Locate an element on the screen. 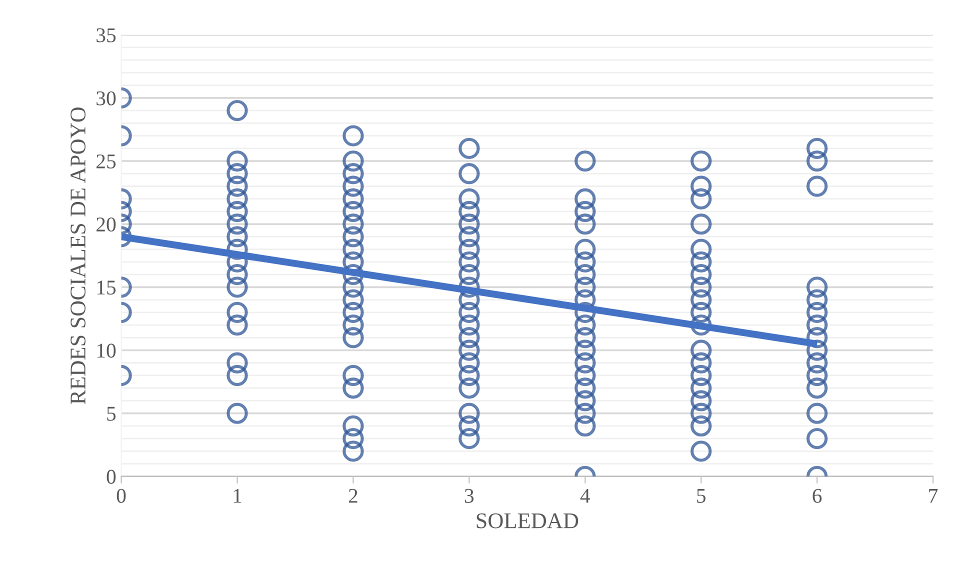 The width and height of the screenshot is (955, 581). y-tick-label: 15 is located at coordinates (106, 287).